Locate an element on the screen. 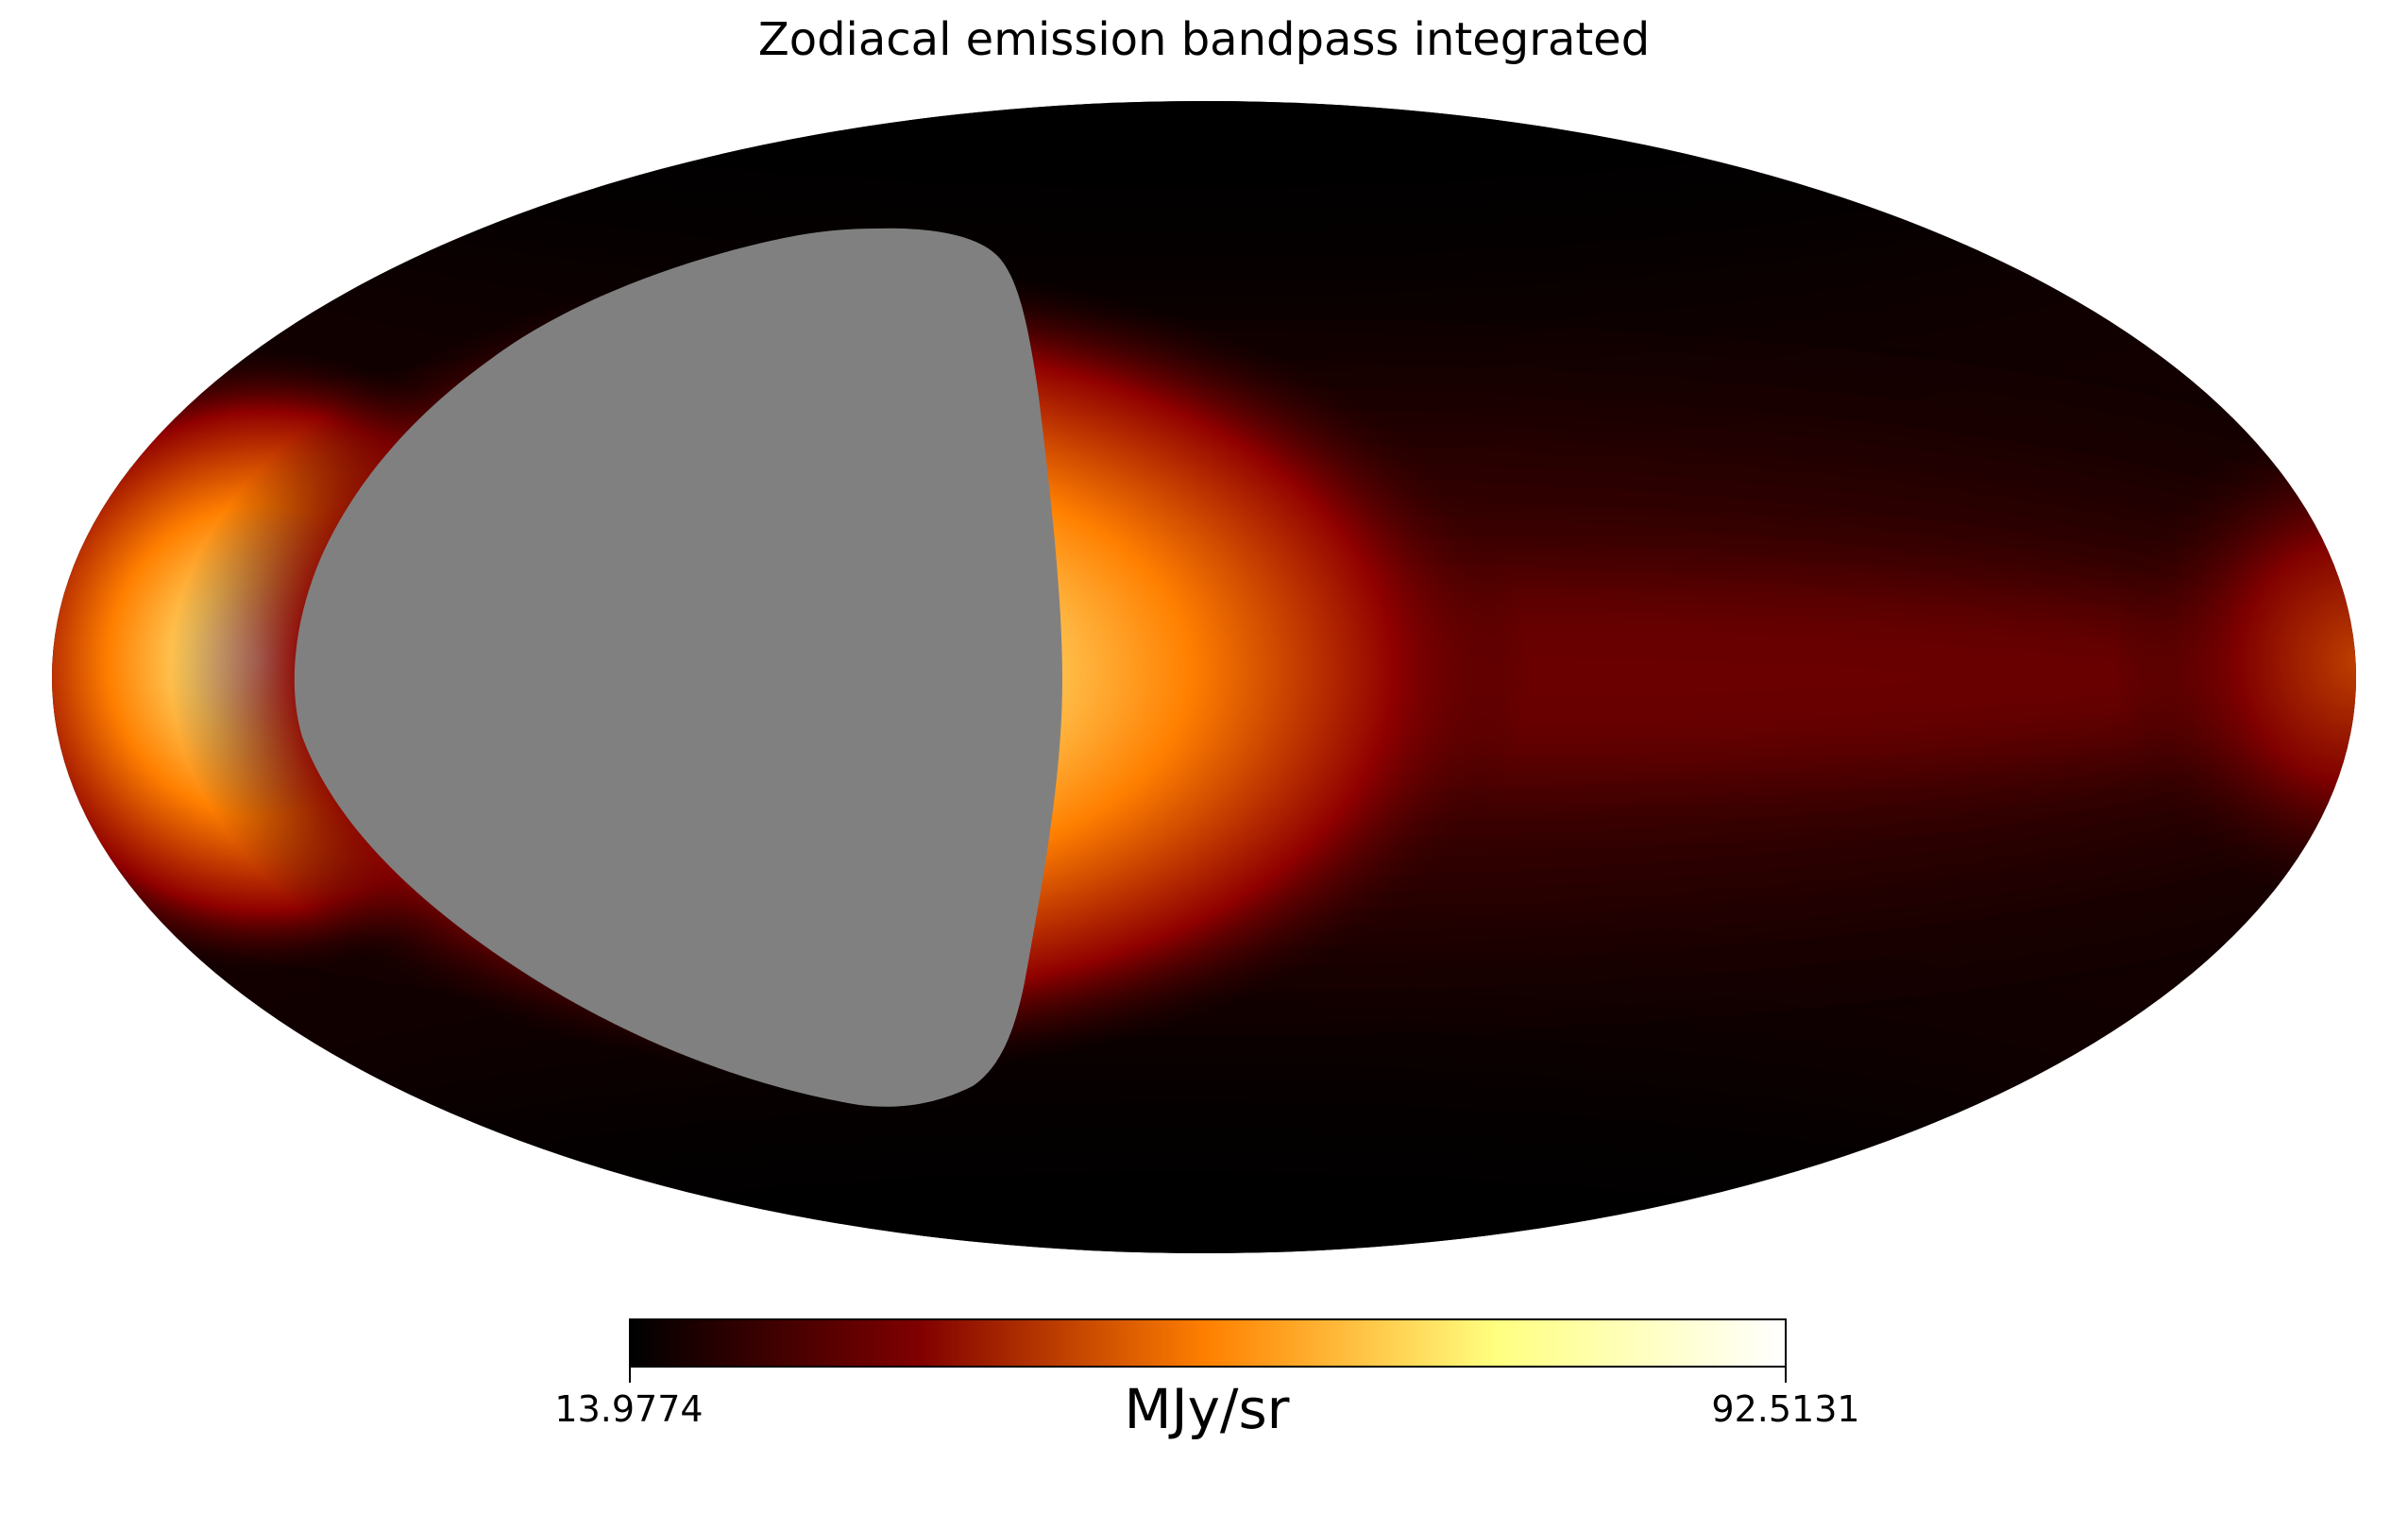 The image size is (2408, 1530). colorbar is located at coordinates (1208, 1343).